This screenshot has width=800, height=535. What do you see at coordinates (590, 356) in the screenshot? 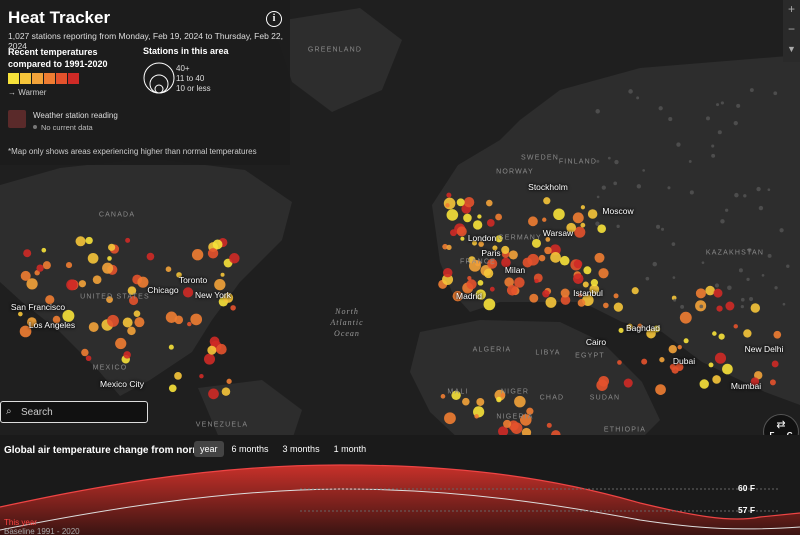
I see `country-label: EGYPT` at bounding box center [590, 356].